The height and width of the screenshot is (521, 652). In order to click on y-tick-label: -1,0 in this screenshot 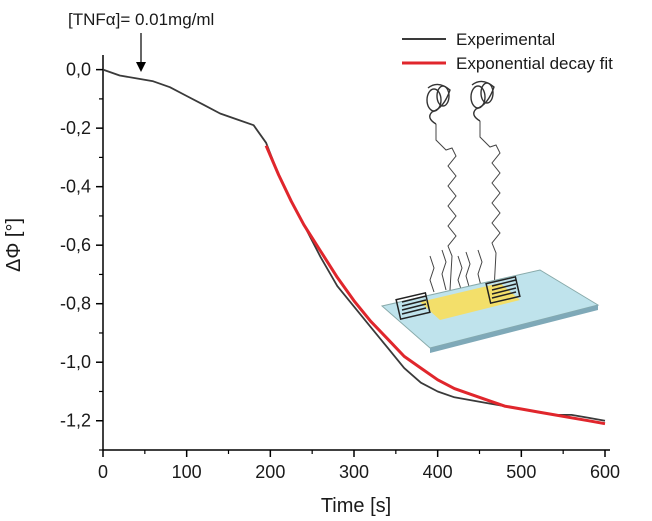, I will do `click(75, 362)`.